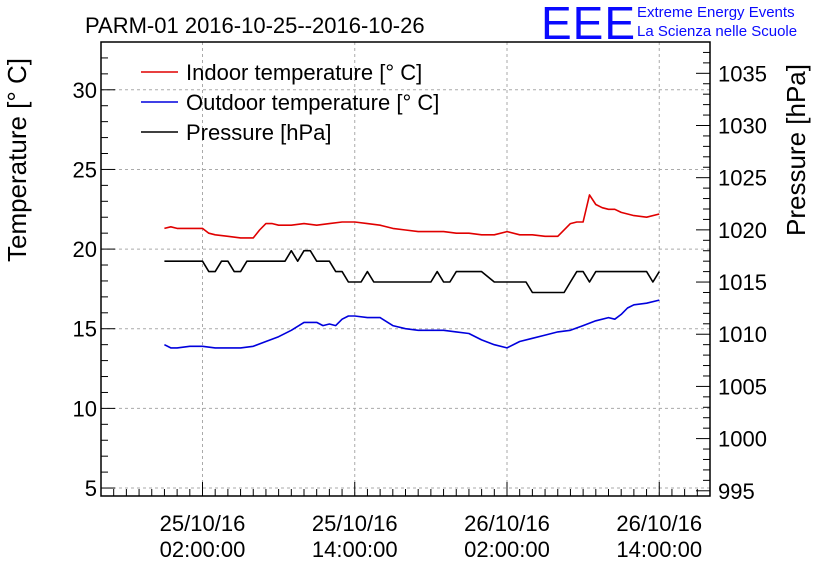  What do you see at coordinates (796, 150) in the screenshot?
I see `y2-axis-title: Pressure [hPa]` at bounding box center [796, 150].